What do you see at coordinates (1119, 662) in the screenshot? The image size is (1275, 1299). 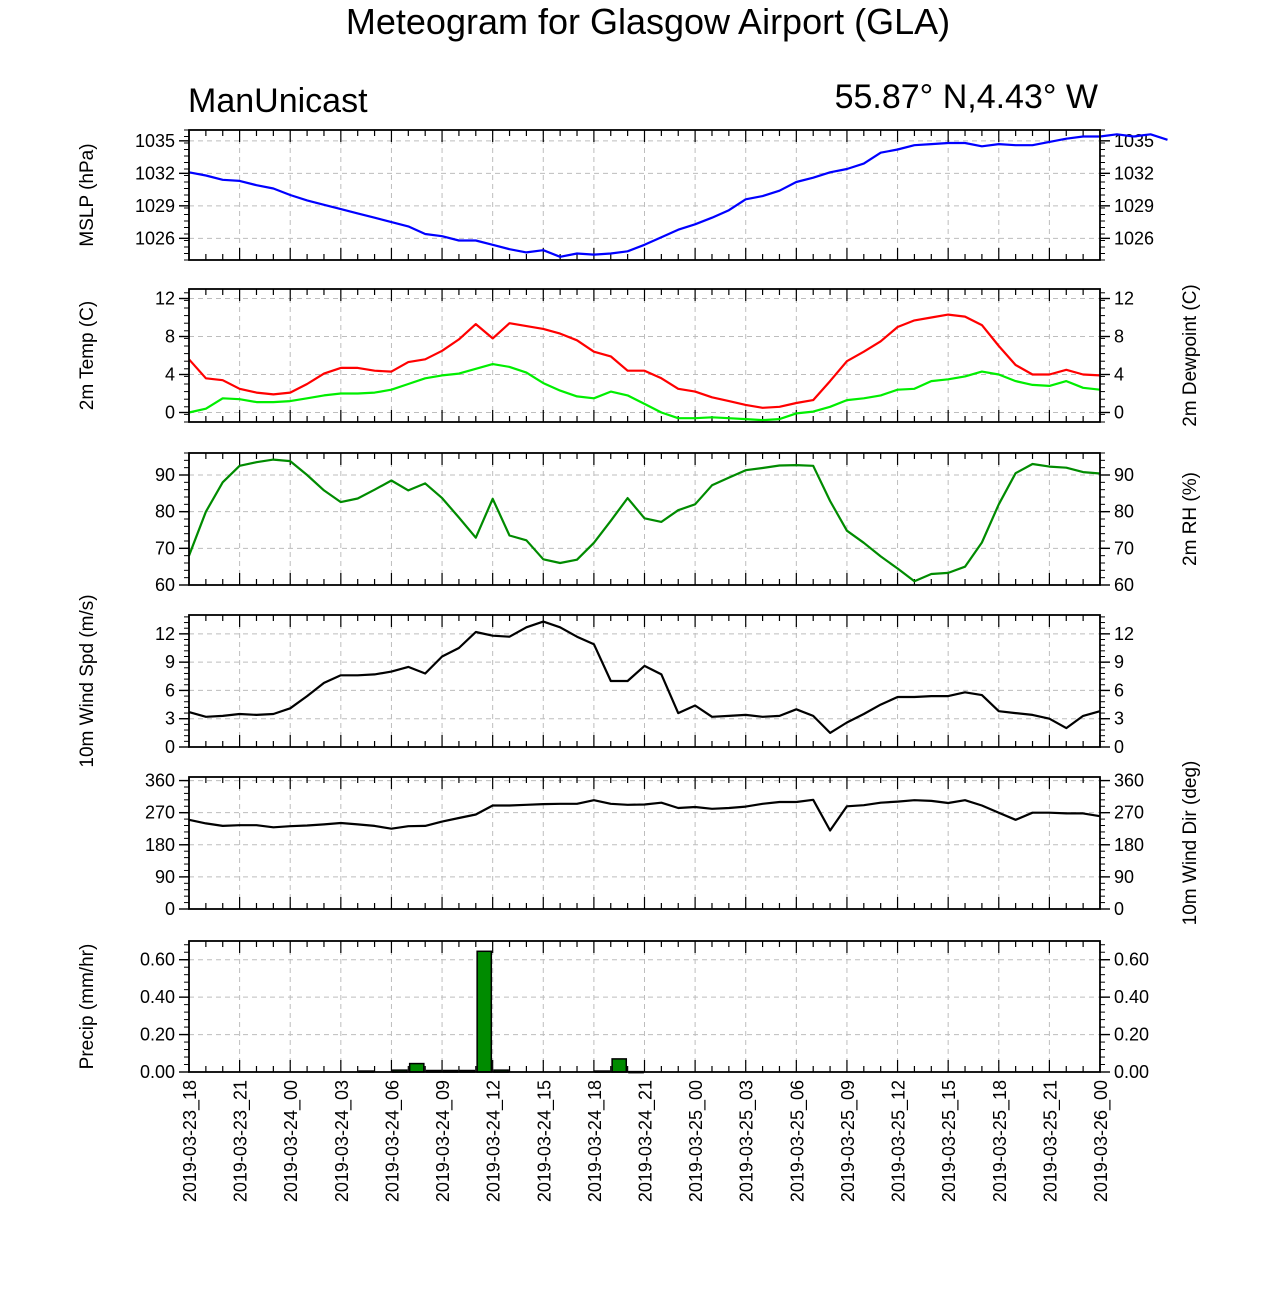 I see `y-tick-label-right: 9` at bounding box center [1119, 662].